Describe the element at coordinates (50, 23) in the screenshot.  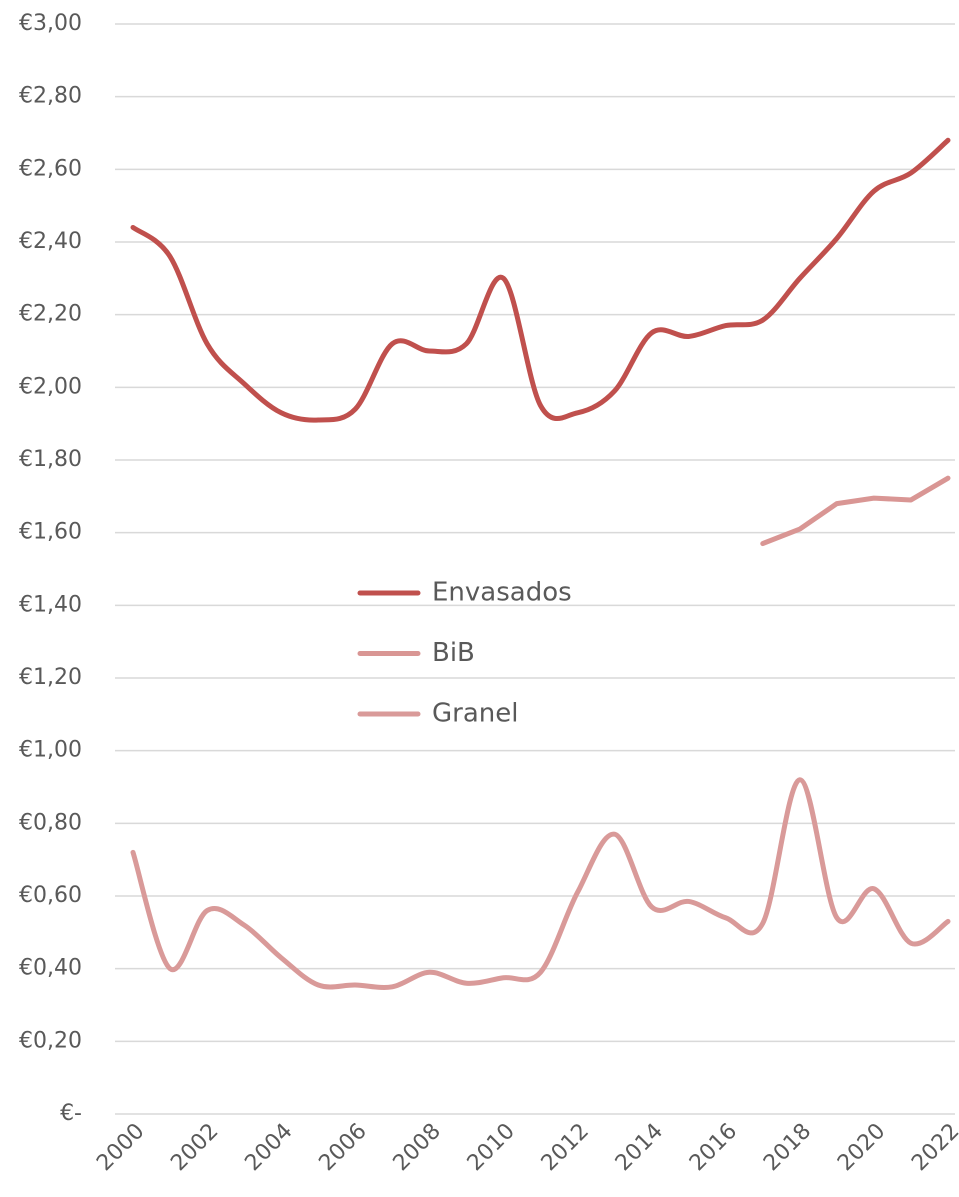
I see `y-tick-label: €3,00` at that location.